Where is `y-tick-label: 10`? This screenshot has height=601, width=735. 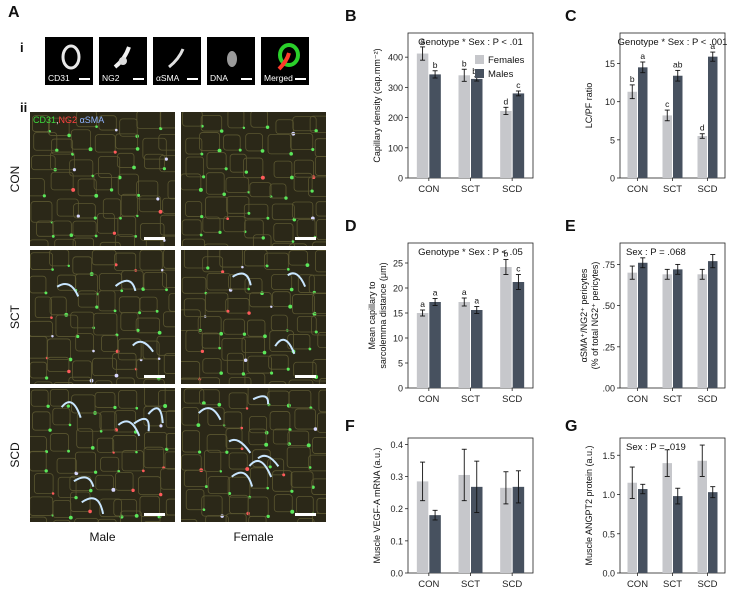
y-tick-label: 10 is located at coordinates (398, 339).